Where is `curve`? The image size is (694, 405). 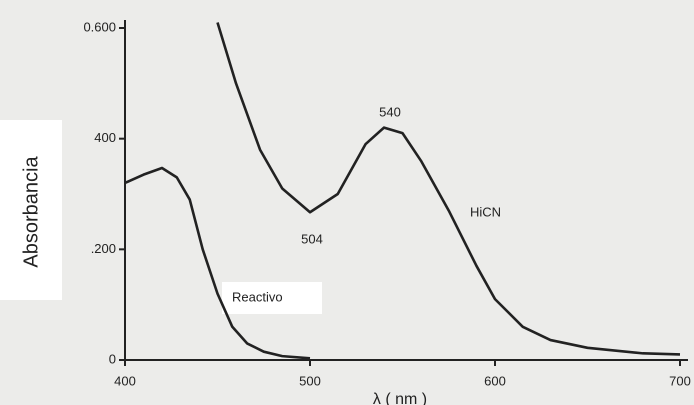 curve is located at coordinates (217, 263).